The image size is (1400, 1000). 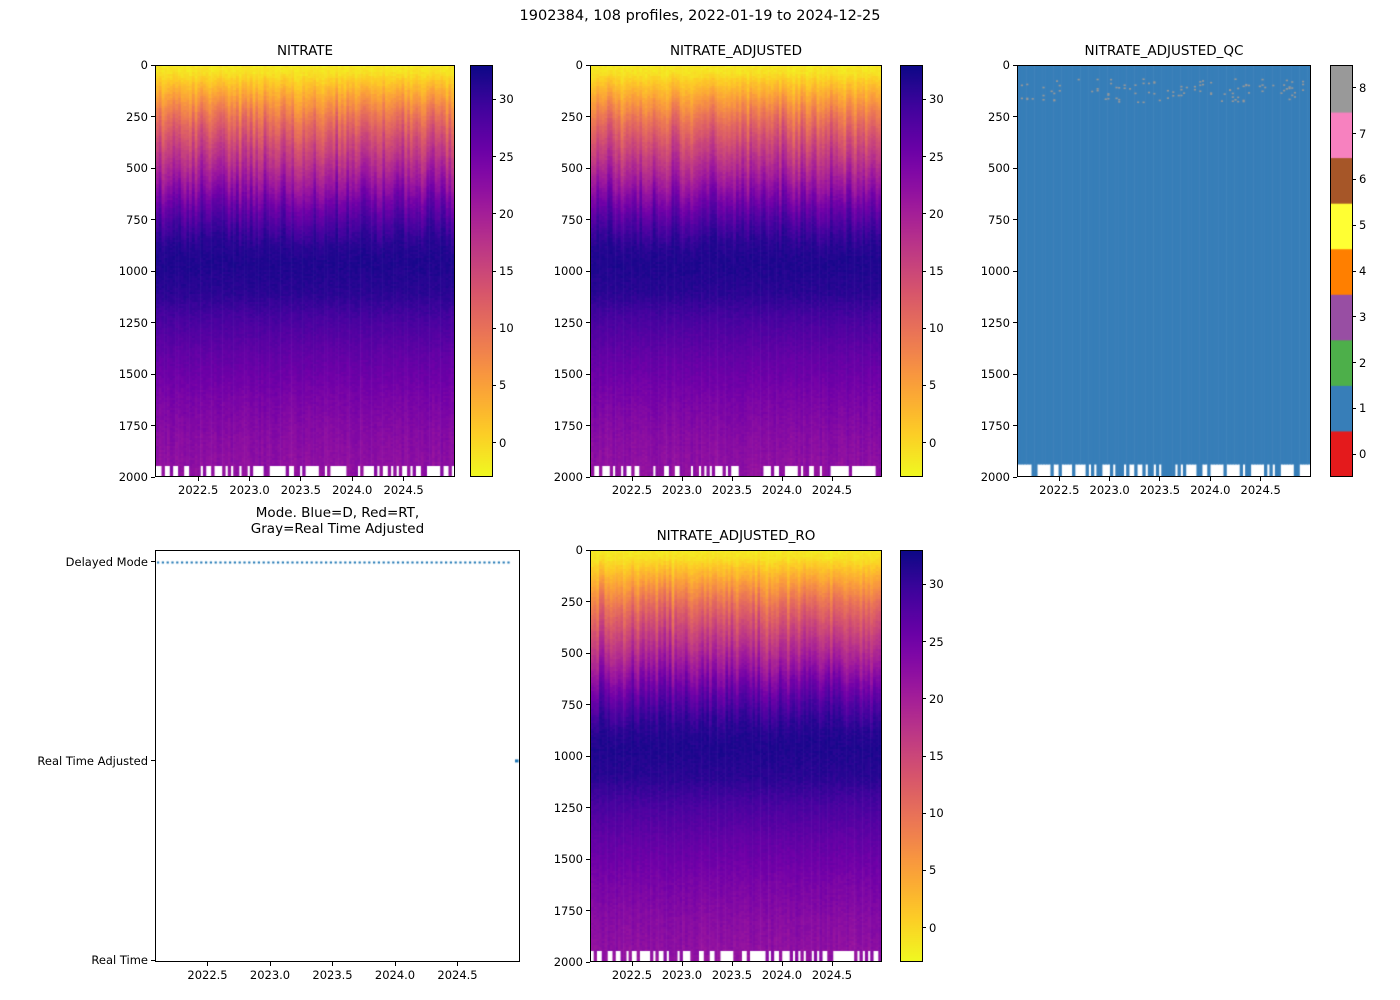 What do you see at coordinates (92, 760) in the screenshot?
I see `mode-y-tick-label: Real Time Adjusted` at bounding box center [92, 760].